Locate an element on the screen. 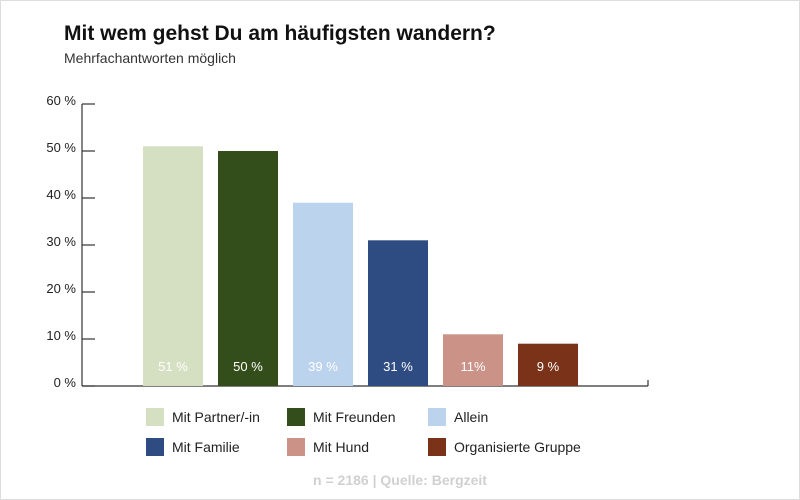  legend-label: Mit Partner/-in is located at coordinates (216, 417).